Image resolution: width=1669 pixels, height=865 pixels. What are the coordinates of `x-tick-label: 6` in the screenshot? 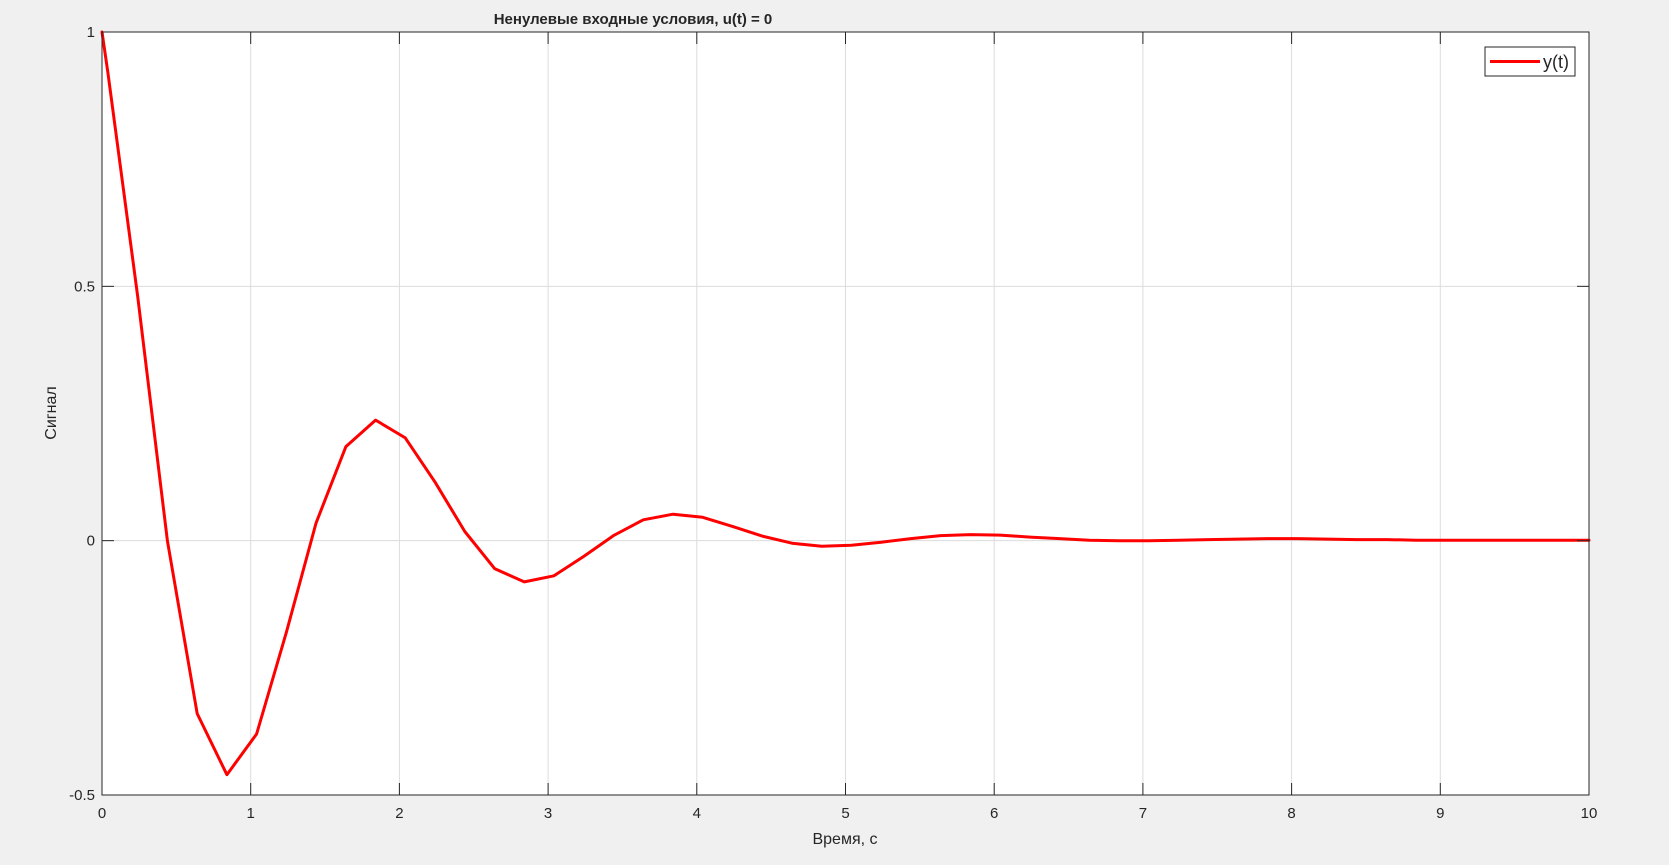 It's located at (994, 813).